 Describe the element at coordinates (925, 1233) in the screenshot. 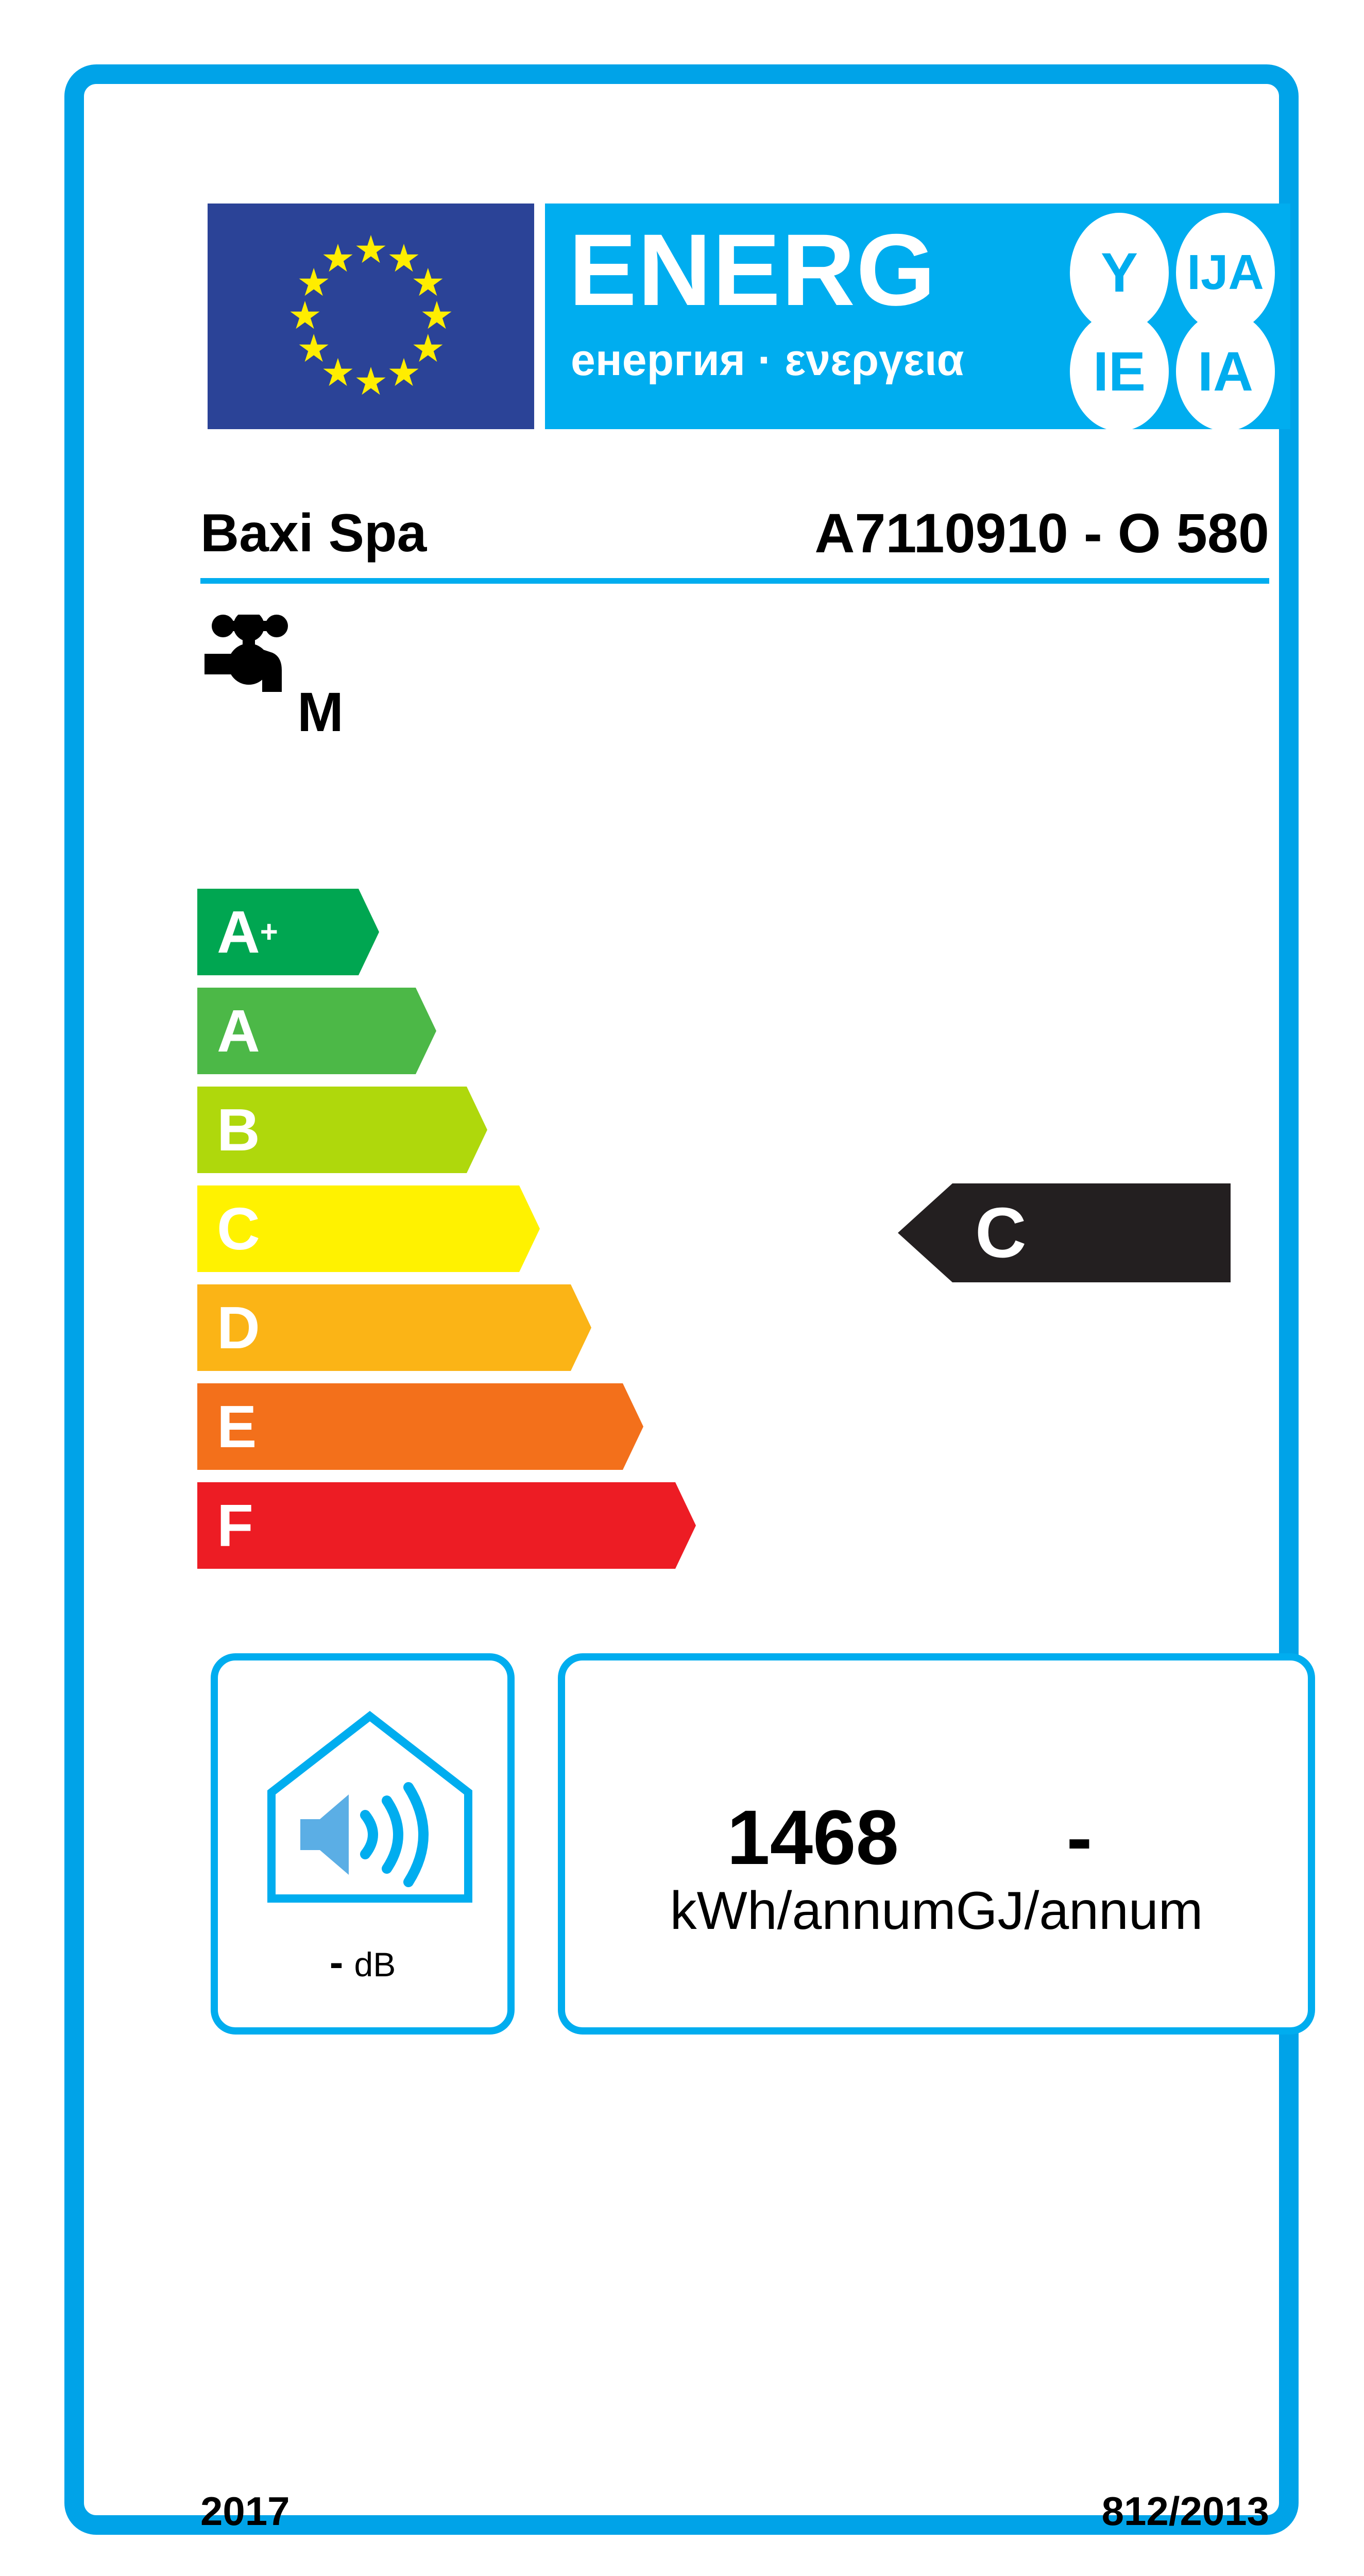

I see `current-class-arrow-tip` at that location.